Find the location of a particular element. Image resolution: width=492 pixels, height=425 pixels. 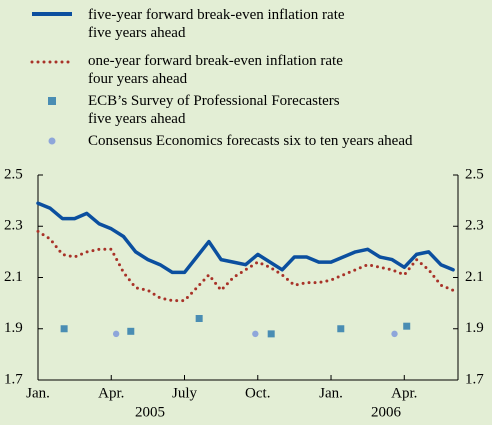

y2-tick-label: 2.1 is located at coordinates (474, 277).